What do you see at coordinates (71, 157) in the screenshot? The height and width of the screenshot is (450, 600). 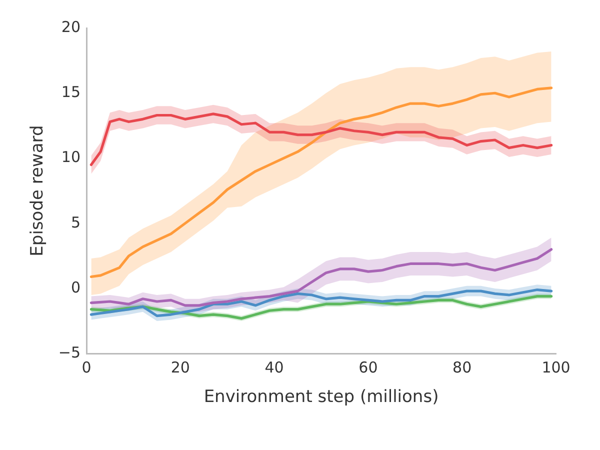 I see `y-tick-label: 10` at bounding box center [71, 157].